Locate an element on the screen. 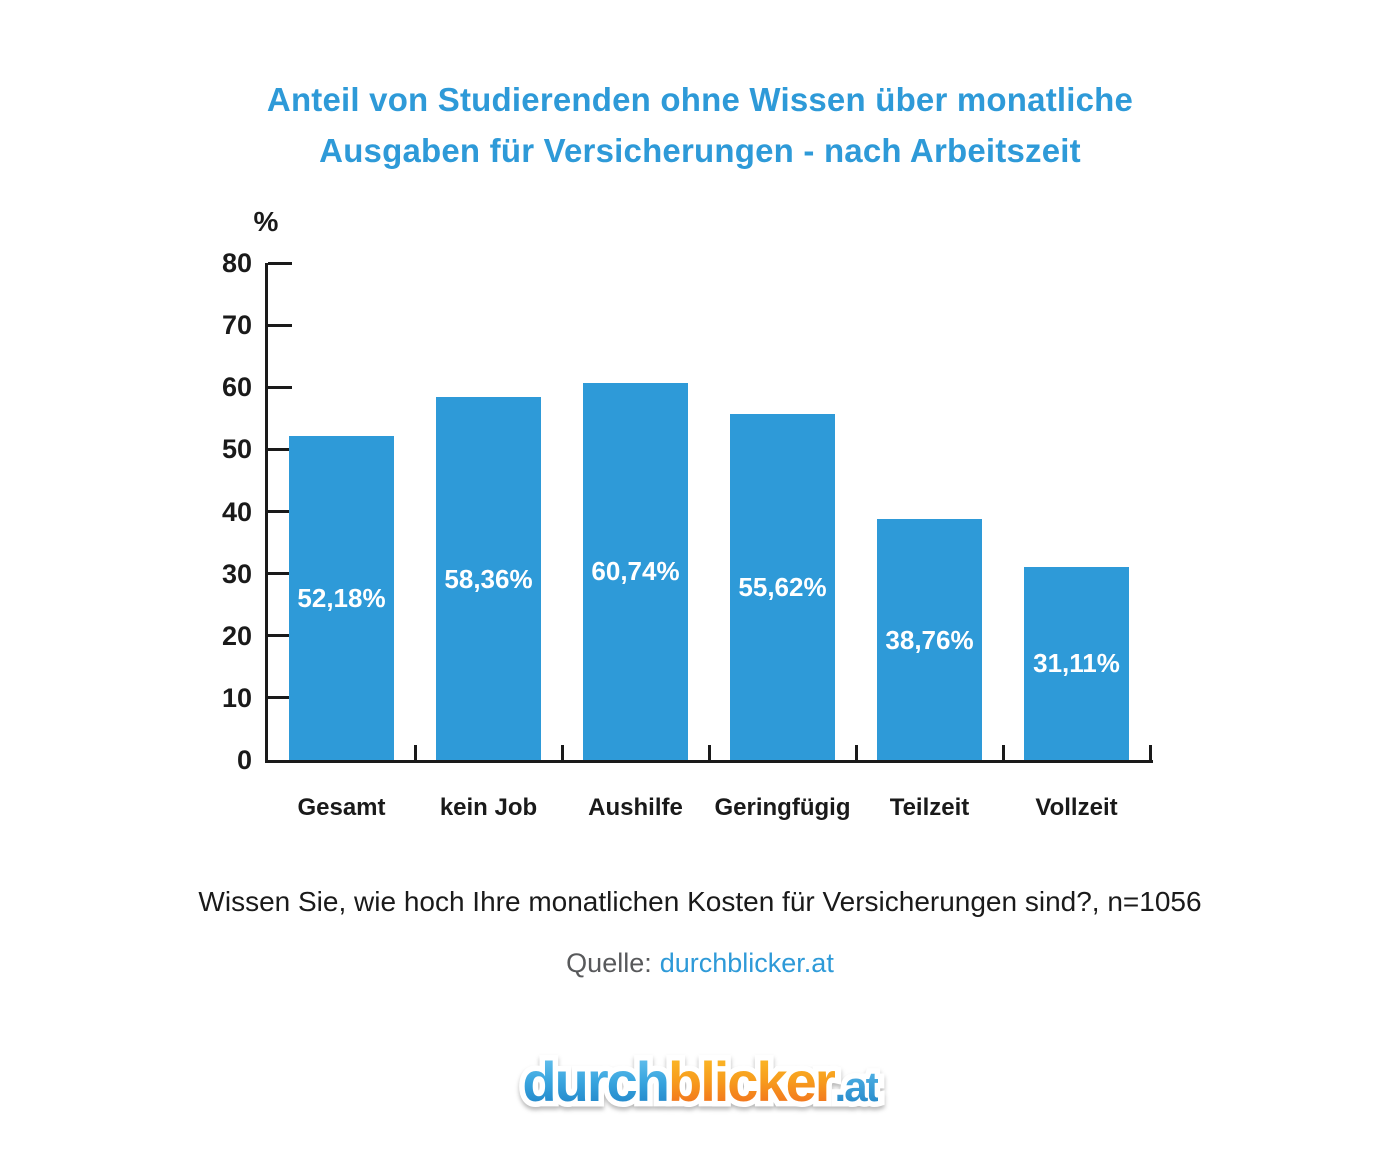 This screenshot has height=1170, width=1400. durchblicker-logo: durchblicker.at is located at coordinates (700, 1084).